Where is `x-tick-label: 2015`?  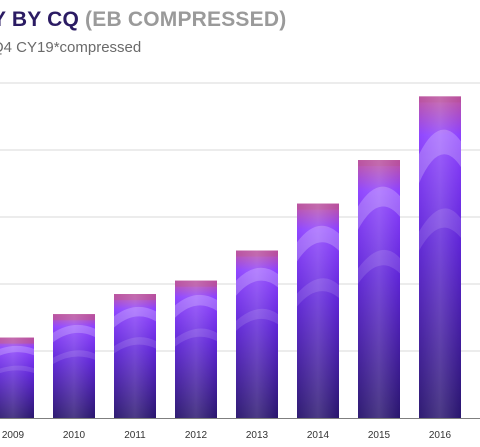
x-tick-label: 2015 is located at coordinates (379, 435).